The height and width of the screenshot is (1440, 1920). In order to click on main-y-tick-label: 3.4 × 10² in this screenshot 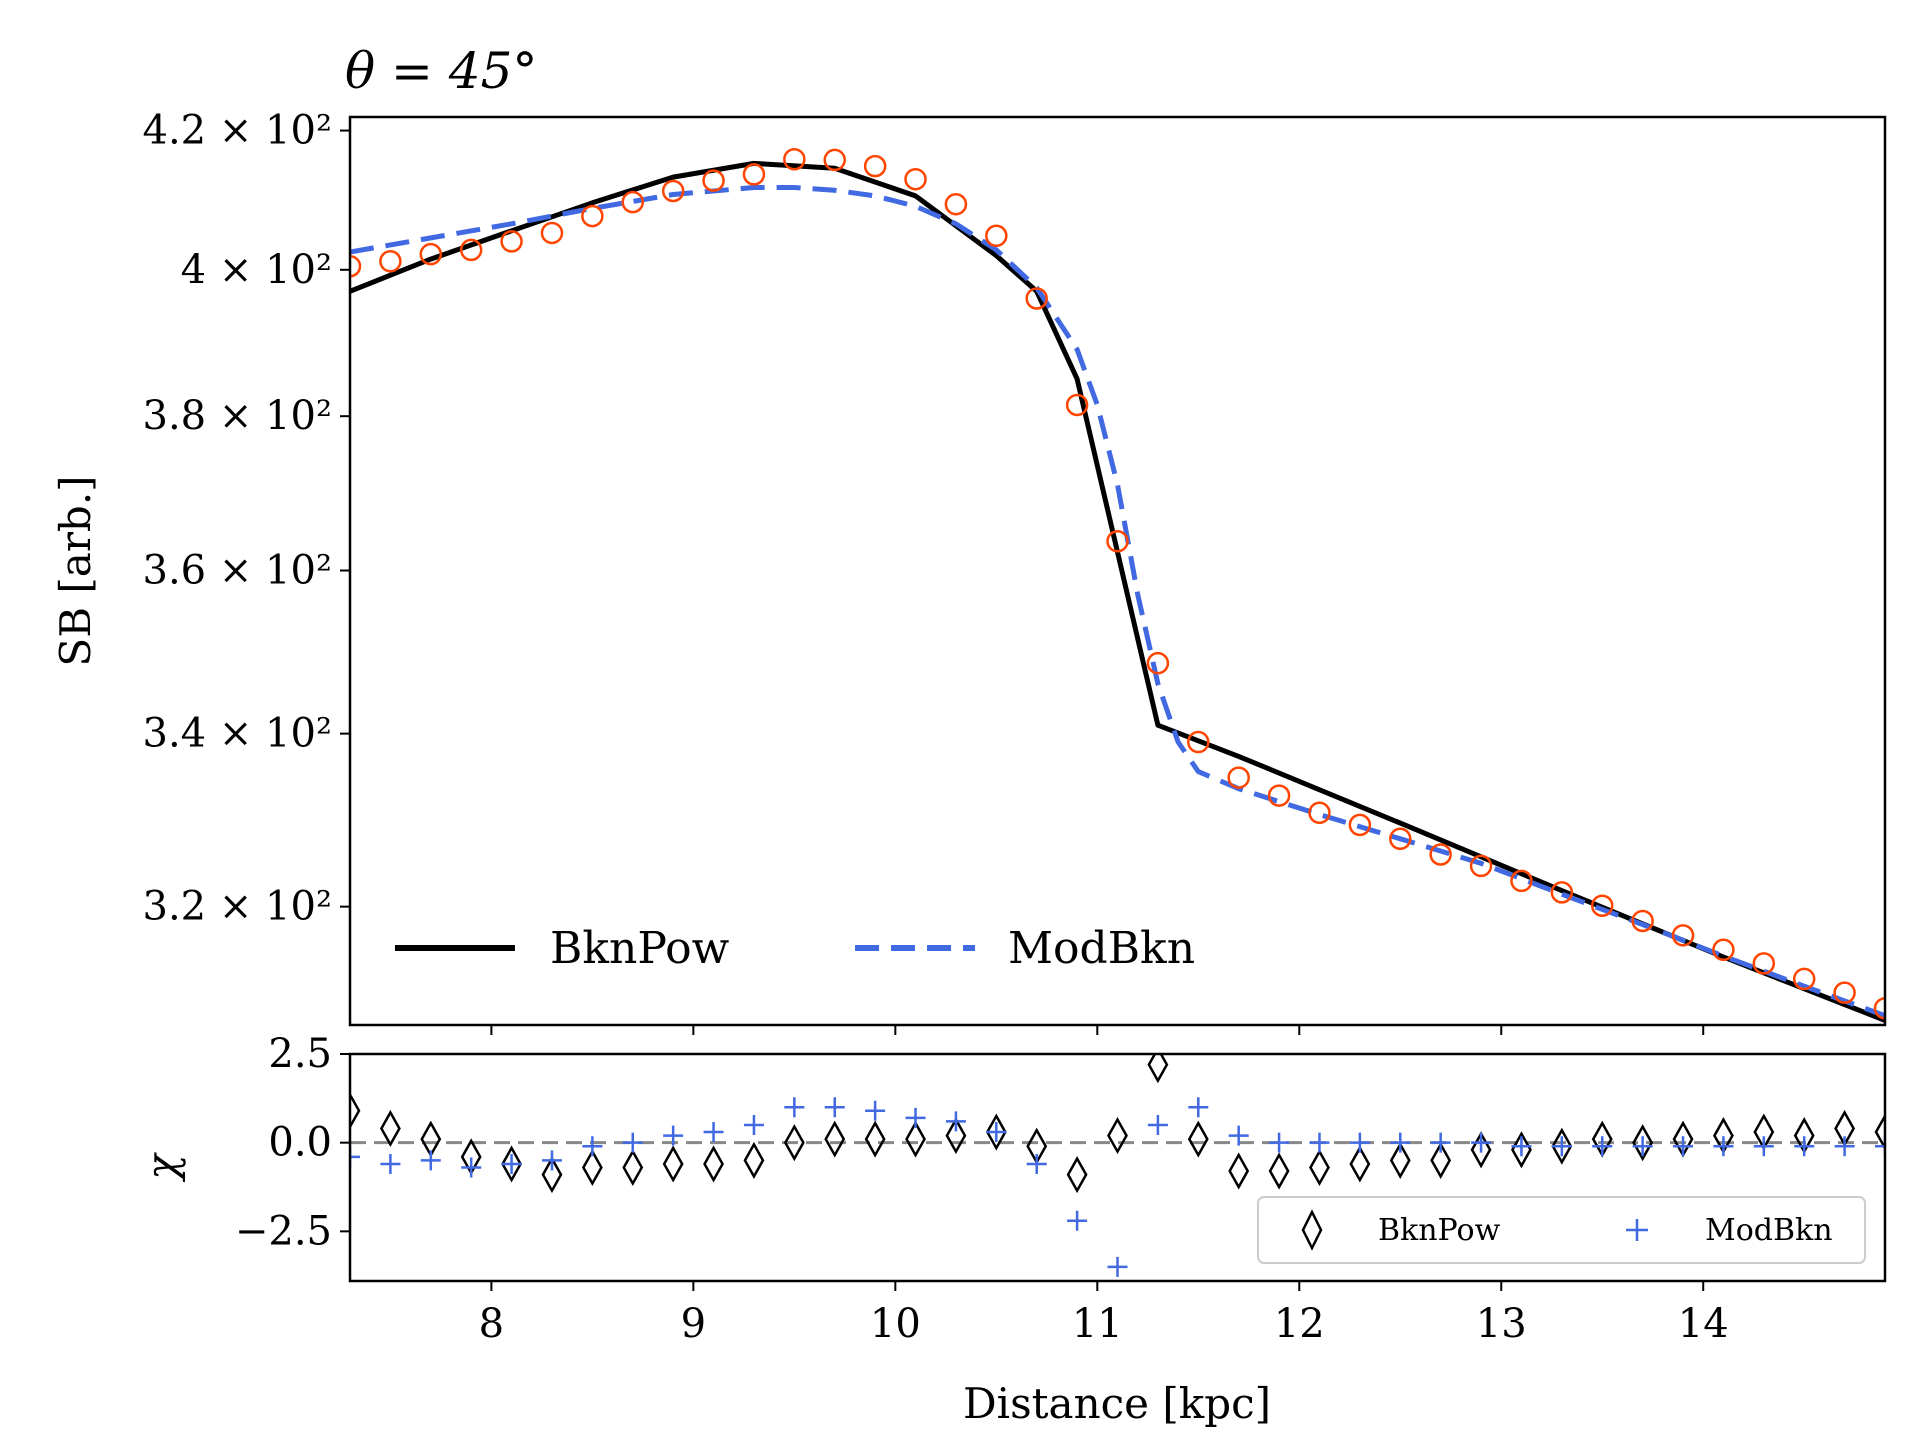, I will do `click(238, 734)`.